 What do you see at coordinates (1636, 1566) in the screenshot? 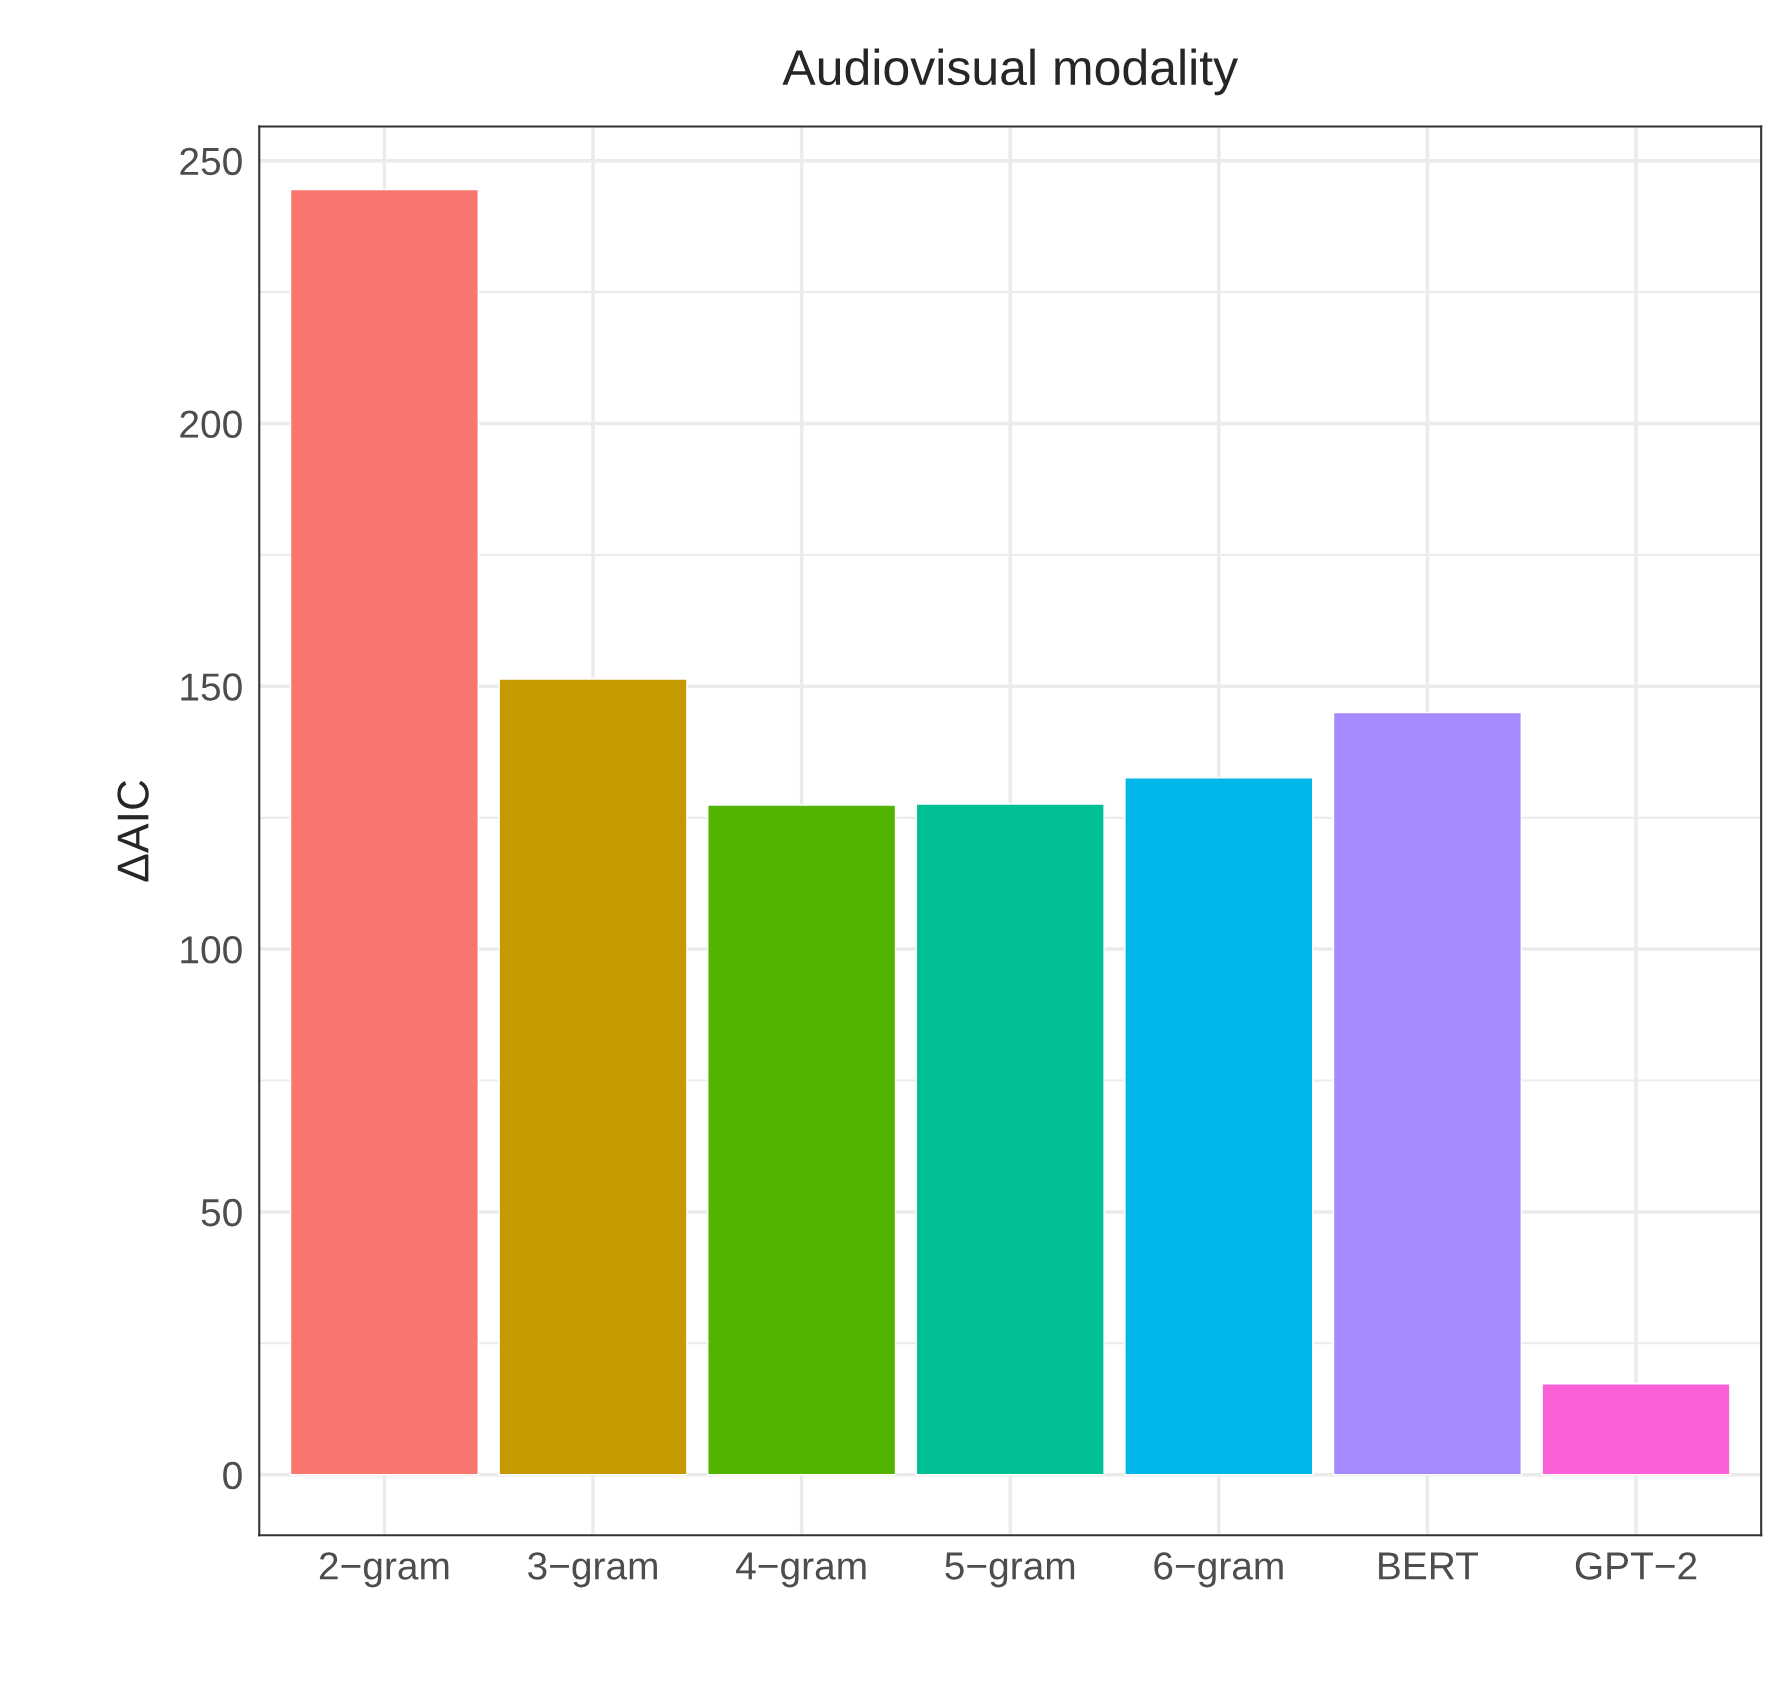
I see `x-tick-label: GPT−2` at bounding box center [1636, 1566].